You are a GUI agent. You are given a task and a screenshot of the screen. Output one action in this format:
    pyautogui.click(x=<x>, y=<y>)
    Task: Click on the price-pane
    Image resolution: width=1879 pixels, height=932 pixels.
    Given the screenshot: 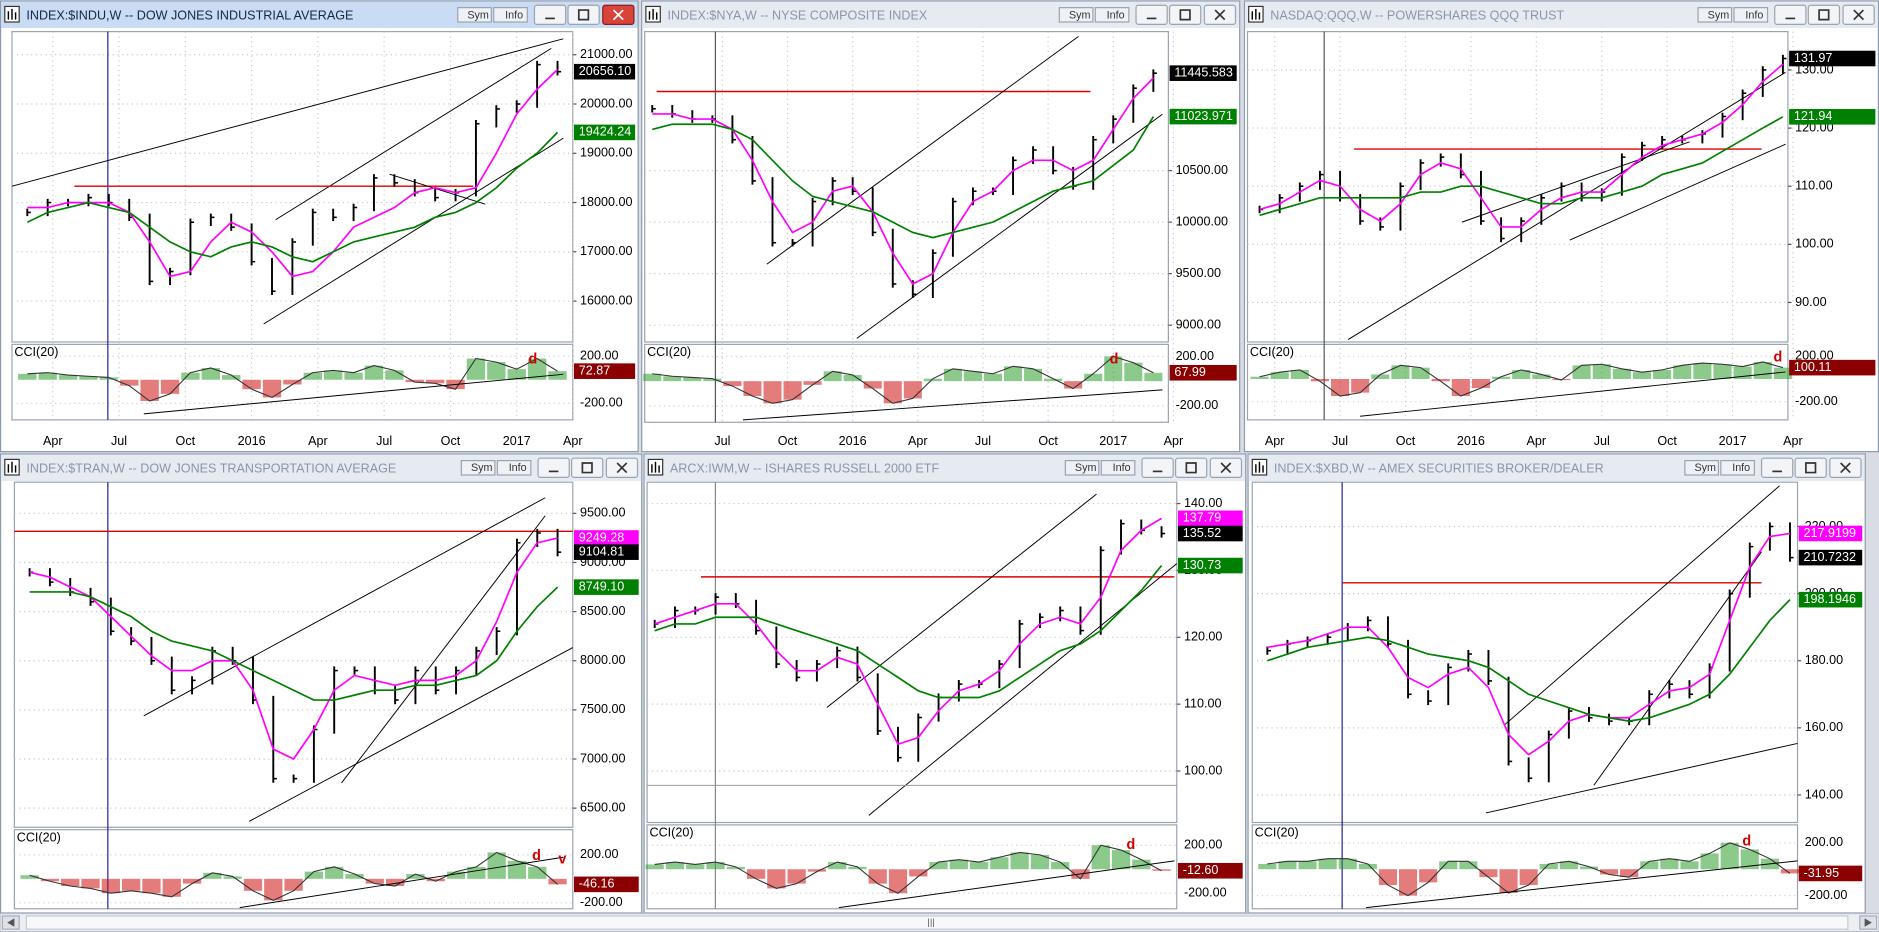 What is the action you would take?
    pyautogui.click(x=1525, y=652)
    